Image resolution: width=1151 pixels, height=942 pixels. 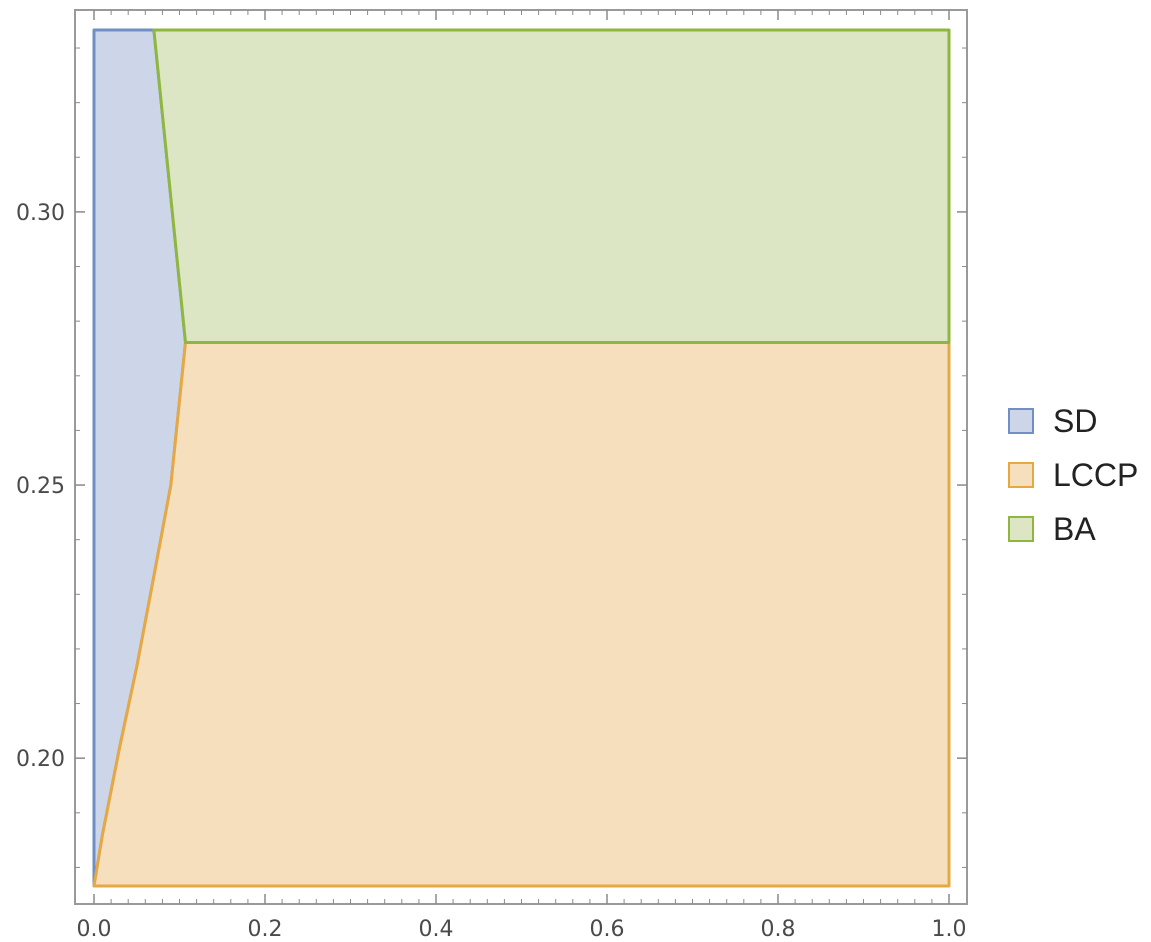 What do you see at coordinates (94, 929) in the screenshot?
I see `x-tick-label: 0.0` at bounding box center [94, 929].